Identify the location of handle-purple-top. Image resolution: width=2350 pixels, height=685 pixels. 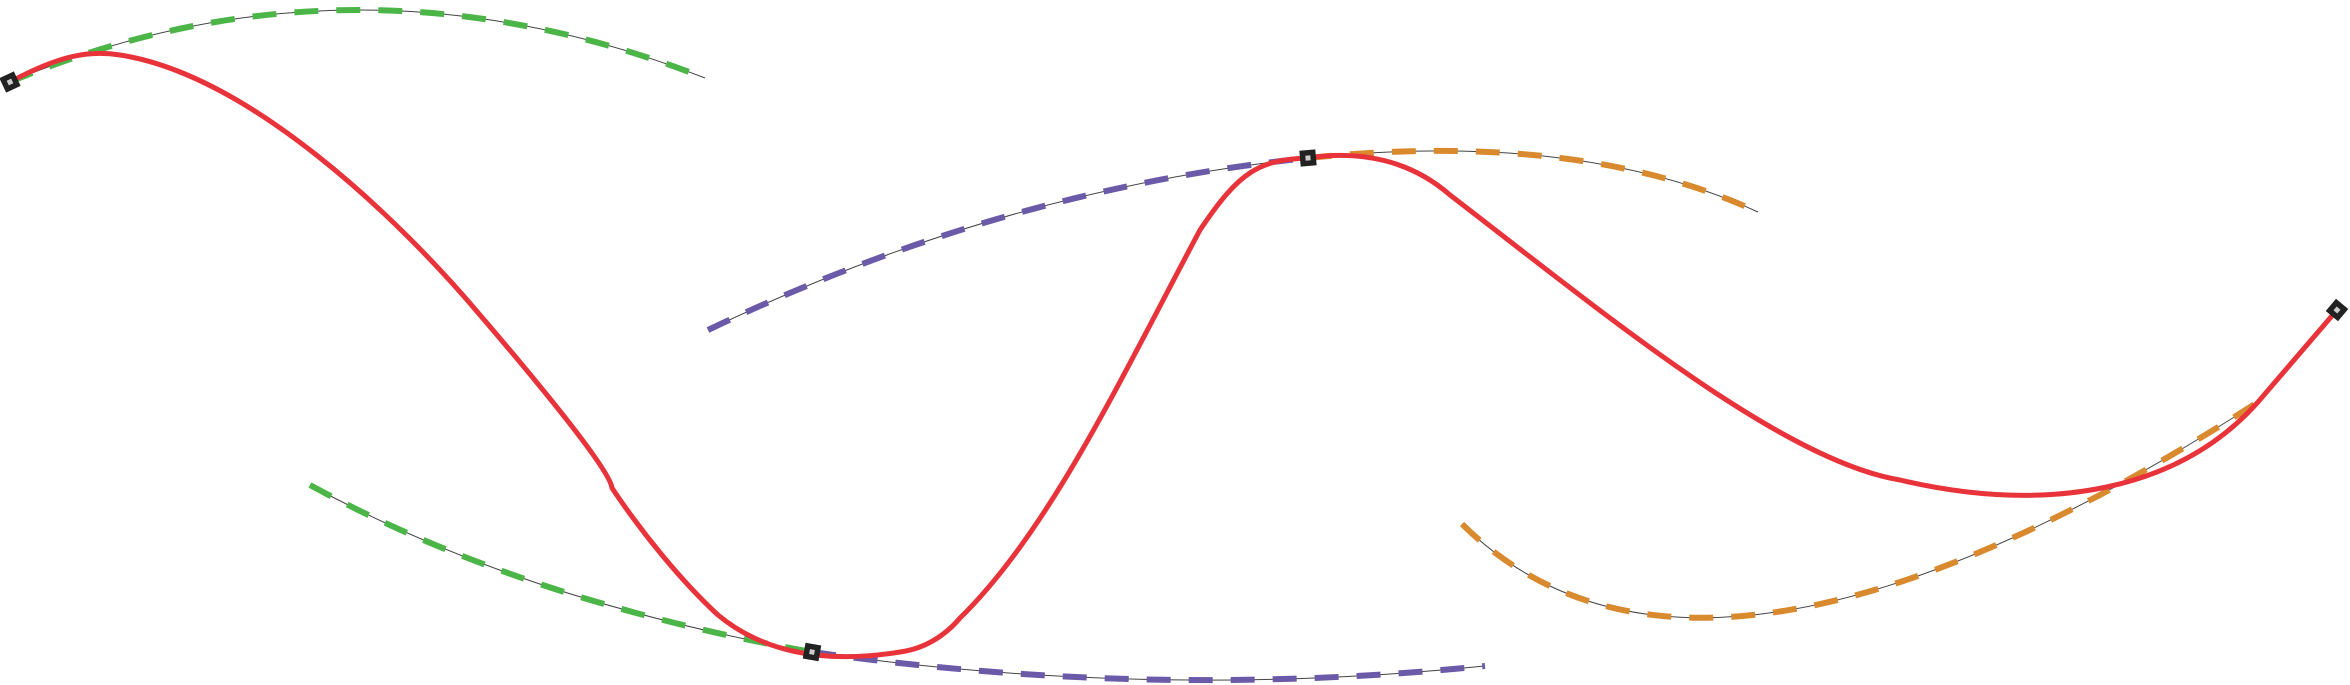
(1007, 244).